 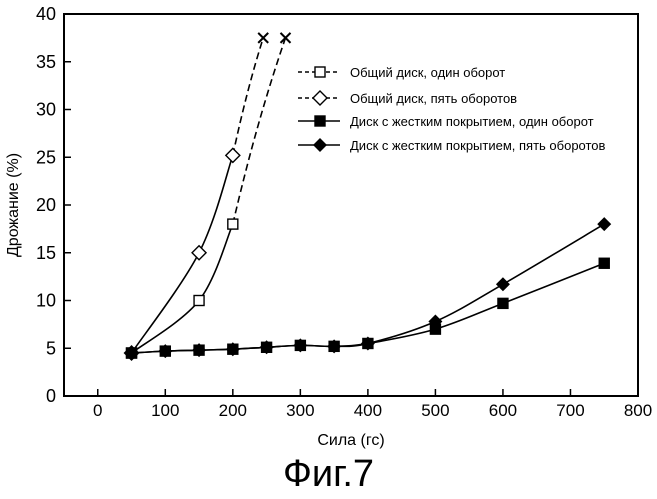 What do you see at coordinates (300, 410) in the screenshot?
I see `x-tick-label: 300` at bounding box center [300, 410].